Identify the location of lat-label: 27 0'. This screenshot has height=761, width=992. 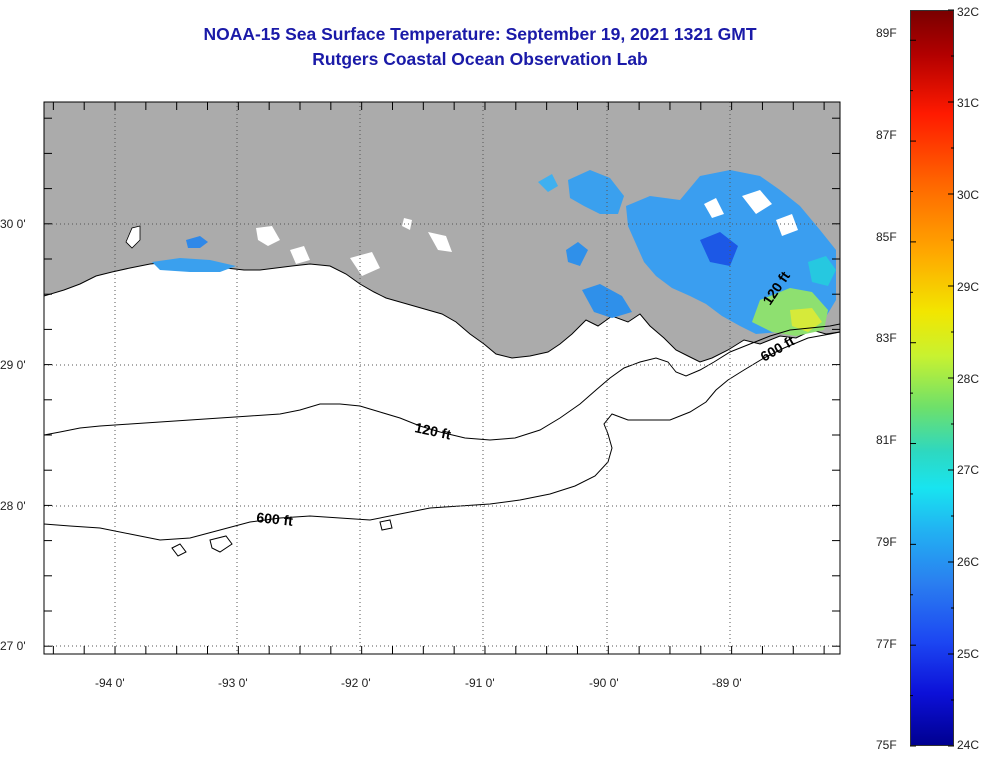
(13, 646).